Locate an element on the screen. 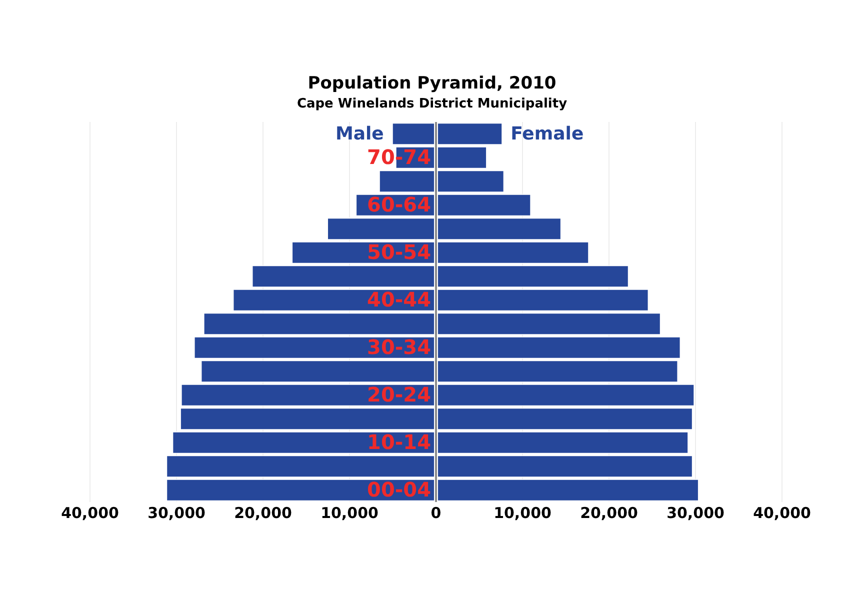 This screenshot has width=864, height=596. chart-title: Population Pyramid, 2010 is located at coordinates (432, 84).